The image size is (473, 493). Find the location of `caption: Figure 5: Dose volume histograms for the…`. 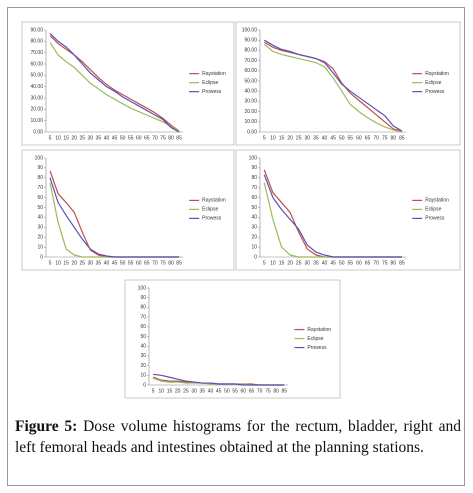

caption: Figure 5: Dose volume histograms for the… is located at coordinates (238, 437).